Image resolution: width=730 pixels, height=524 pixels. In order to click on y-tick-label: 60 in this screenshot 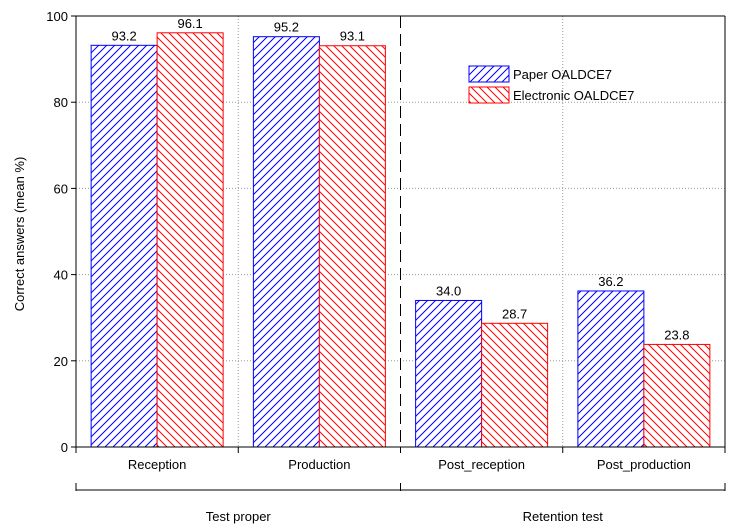, I will do `click(61, 188)`.